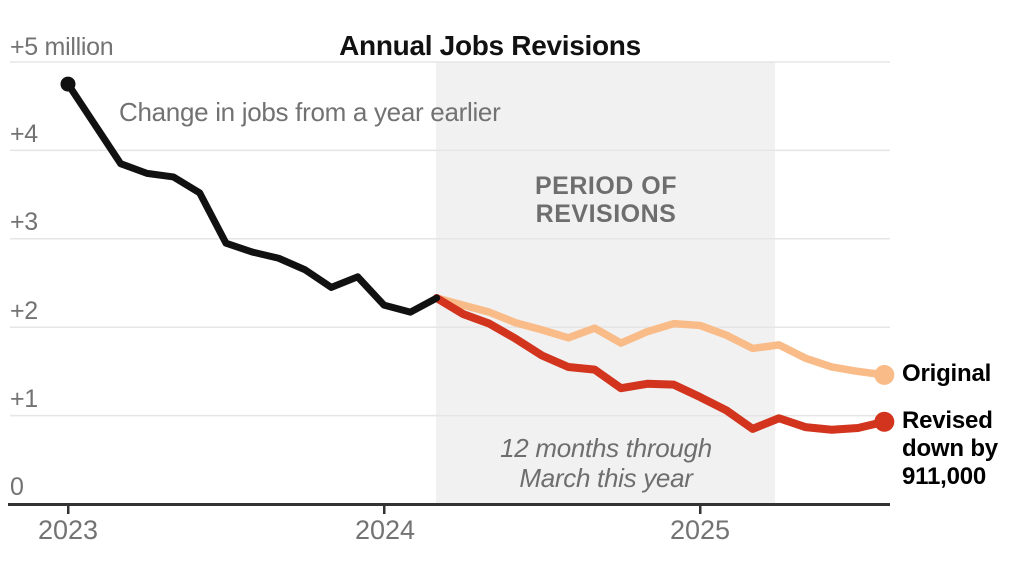  Describe the element at coordinates (449, 504) in the screenshot. I see `x-axis-line` at that location.